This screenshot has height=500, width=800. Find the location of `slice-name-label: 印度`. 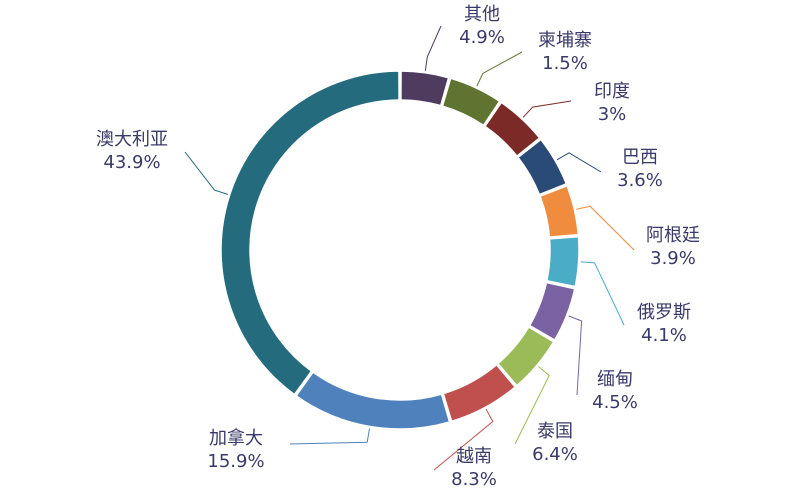

slice-name-label: 印度 is located at coordinates (612, 91).